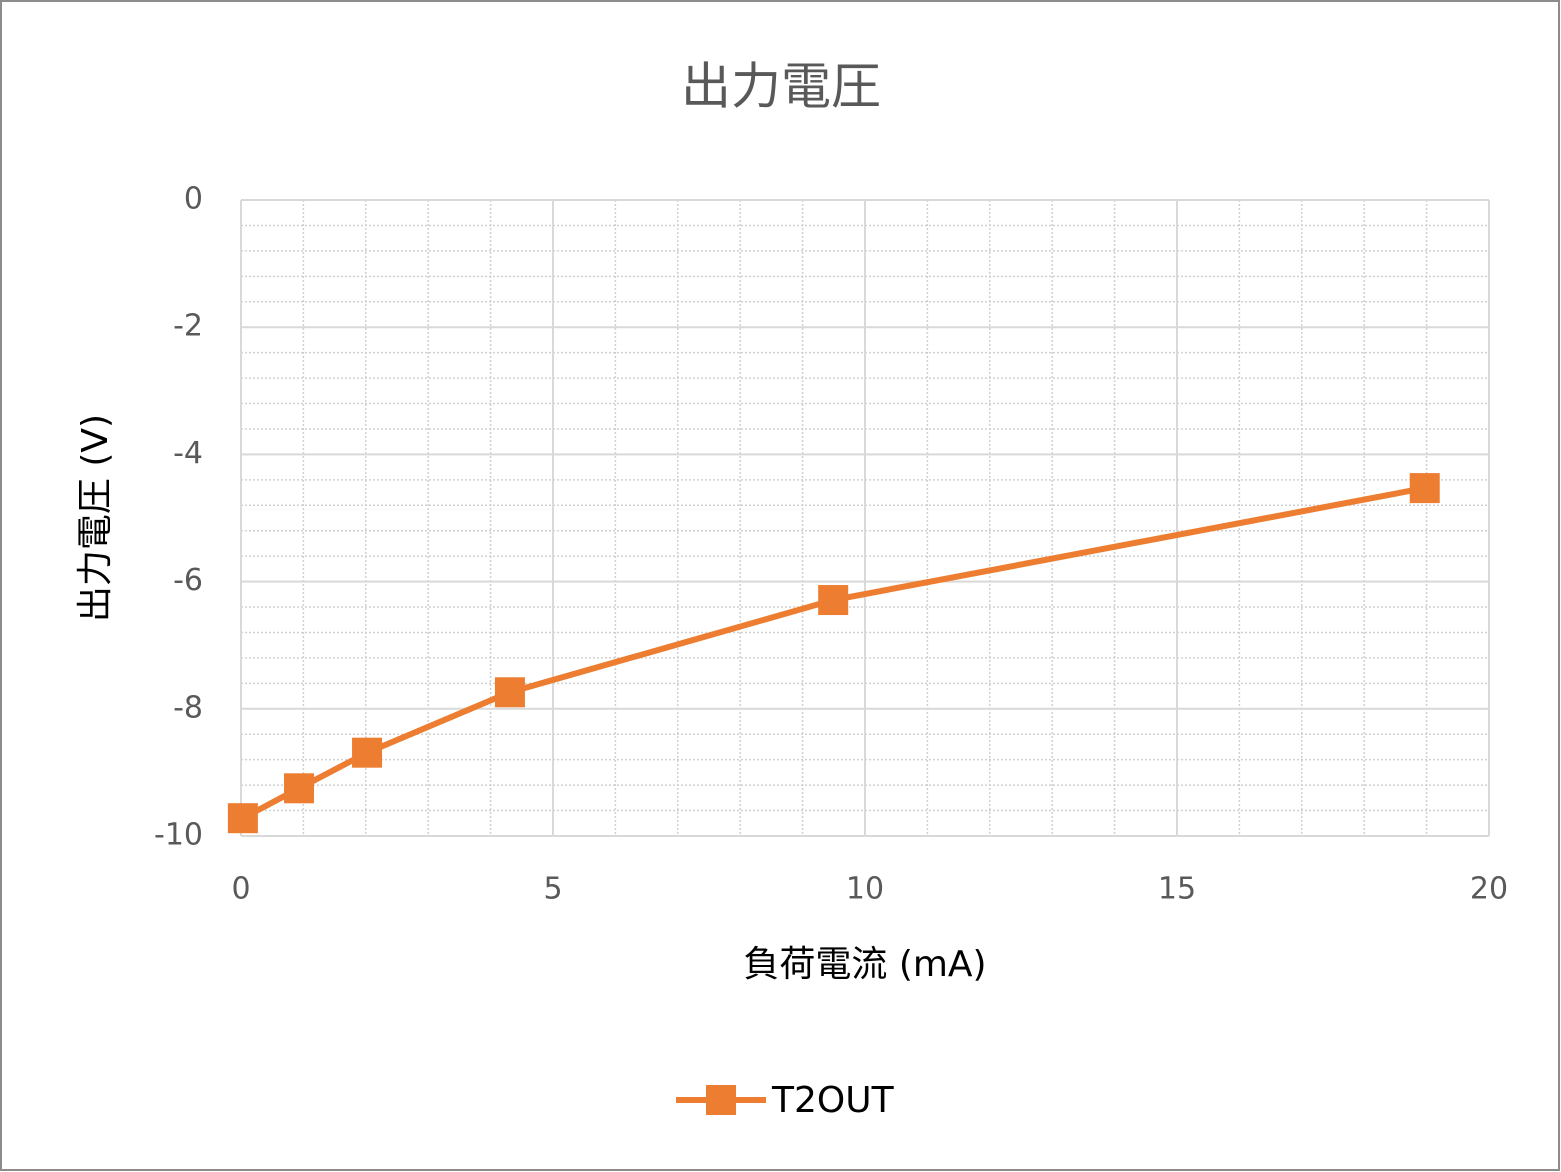 The image size is (1561, 1172). I want to click on x-tick-label: 0, so click(240, 889).